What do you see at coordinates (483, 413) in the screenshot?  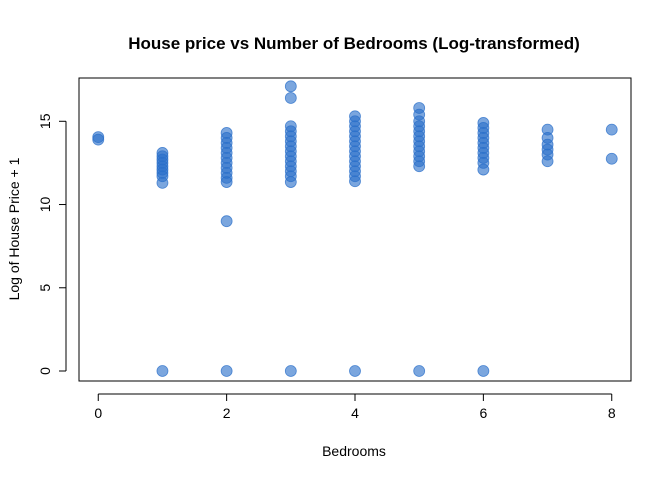 I see `x-tick-label: 6` at bounding box center [483, 413].